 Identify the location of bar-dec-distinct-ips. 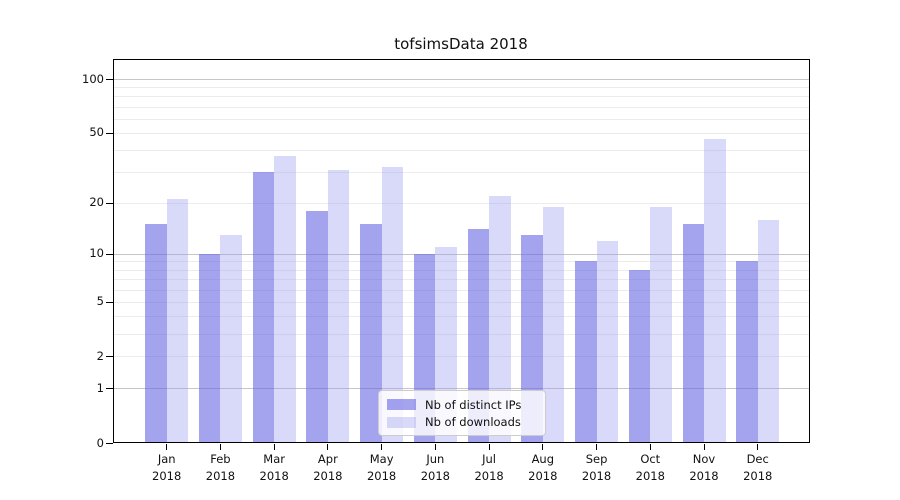
(747, 352).